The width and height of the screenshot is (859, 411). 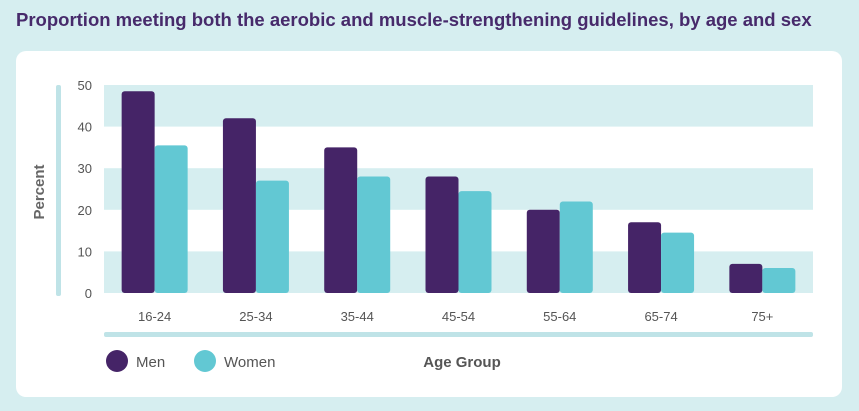 I want to click on y-tick-label: 20, so click(x=85, y=210).